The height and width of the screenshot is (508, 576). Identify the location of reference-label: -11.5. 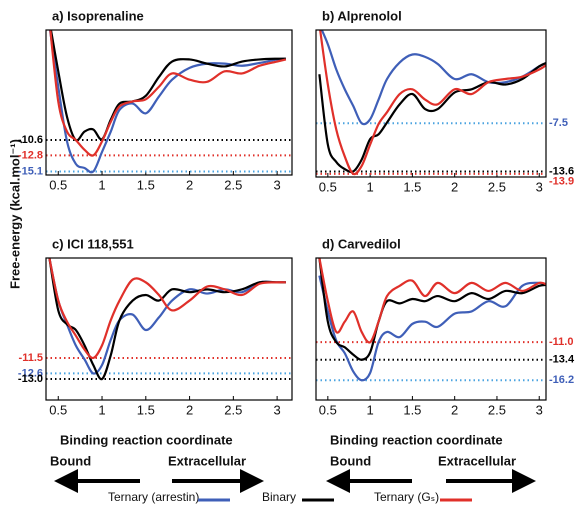
(31, 358).